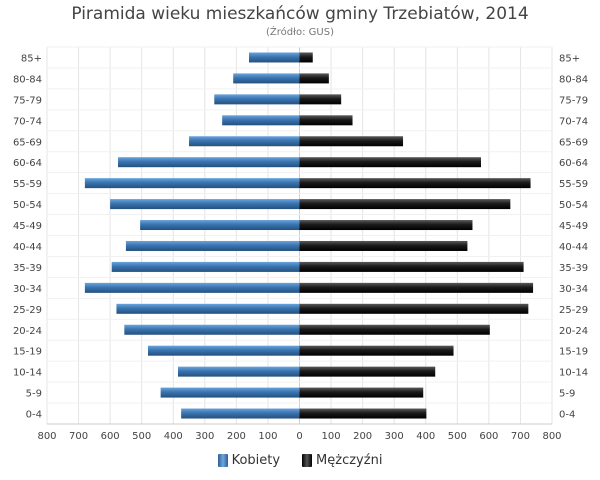 This screenshot has width=600, height=480. What do you see at coordinates (573, 310) in the screenshot?
I see `category-label-right: 25-29` at bounding box center [573, 310].